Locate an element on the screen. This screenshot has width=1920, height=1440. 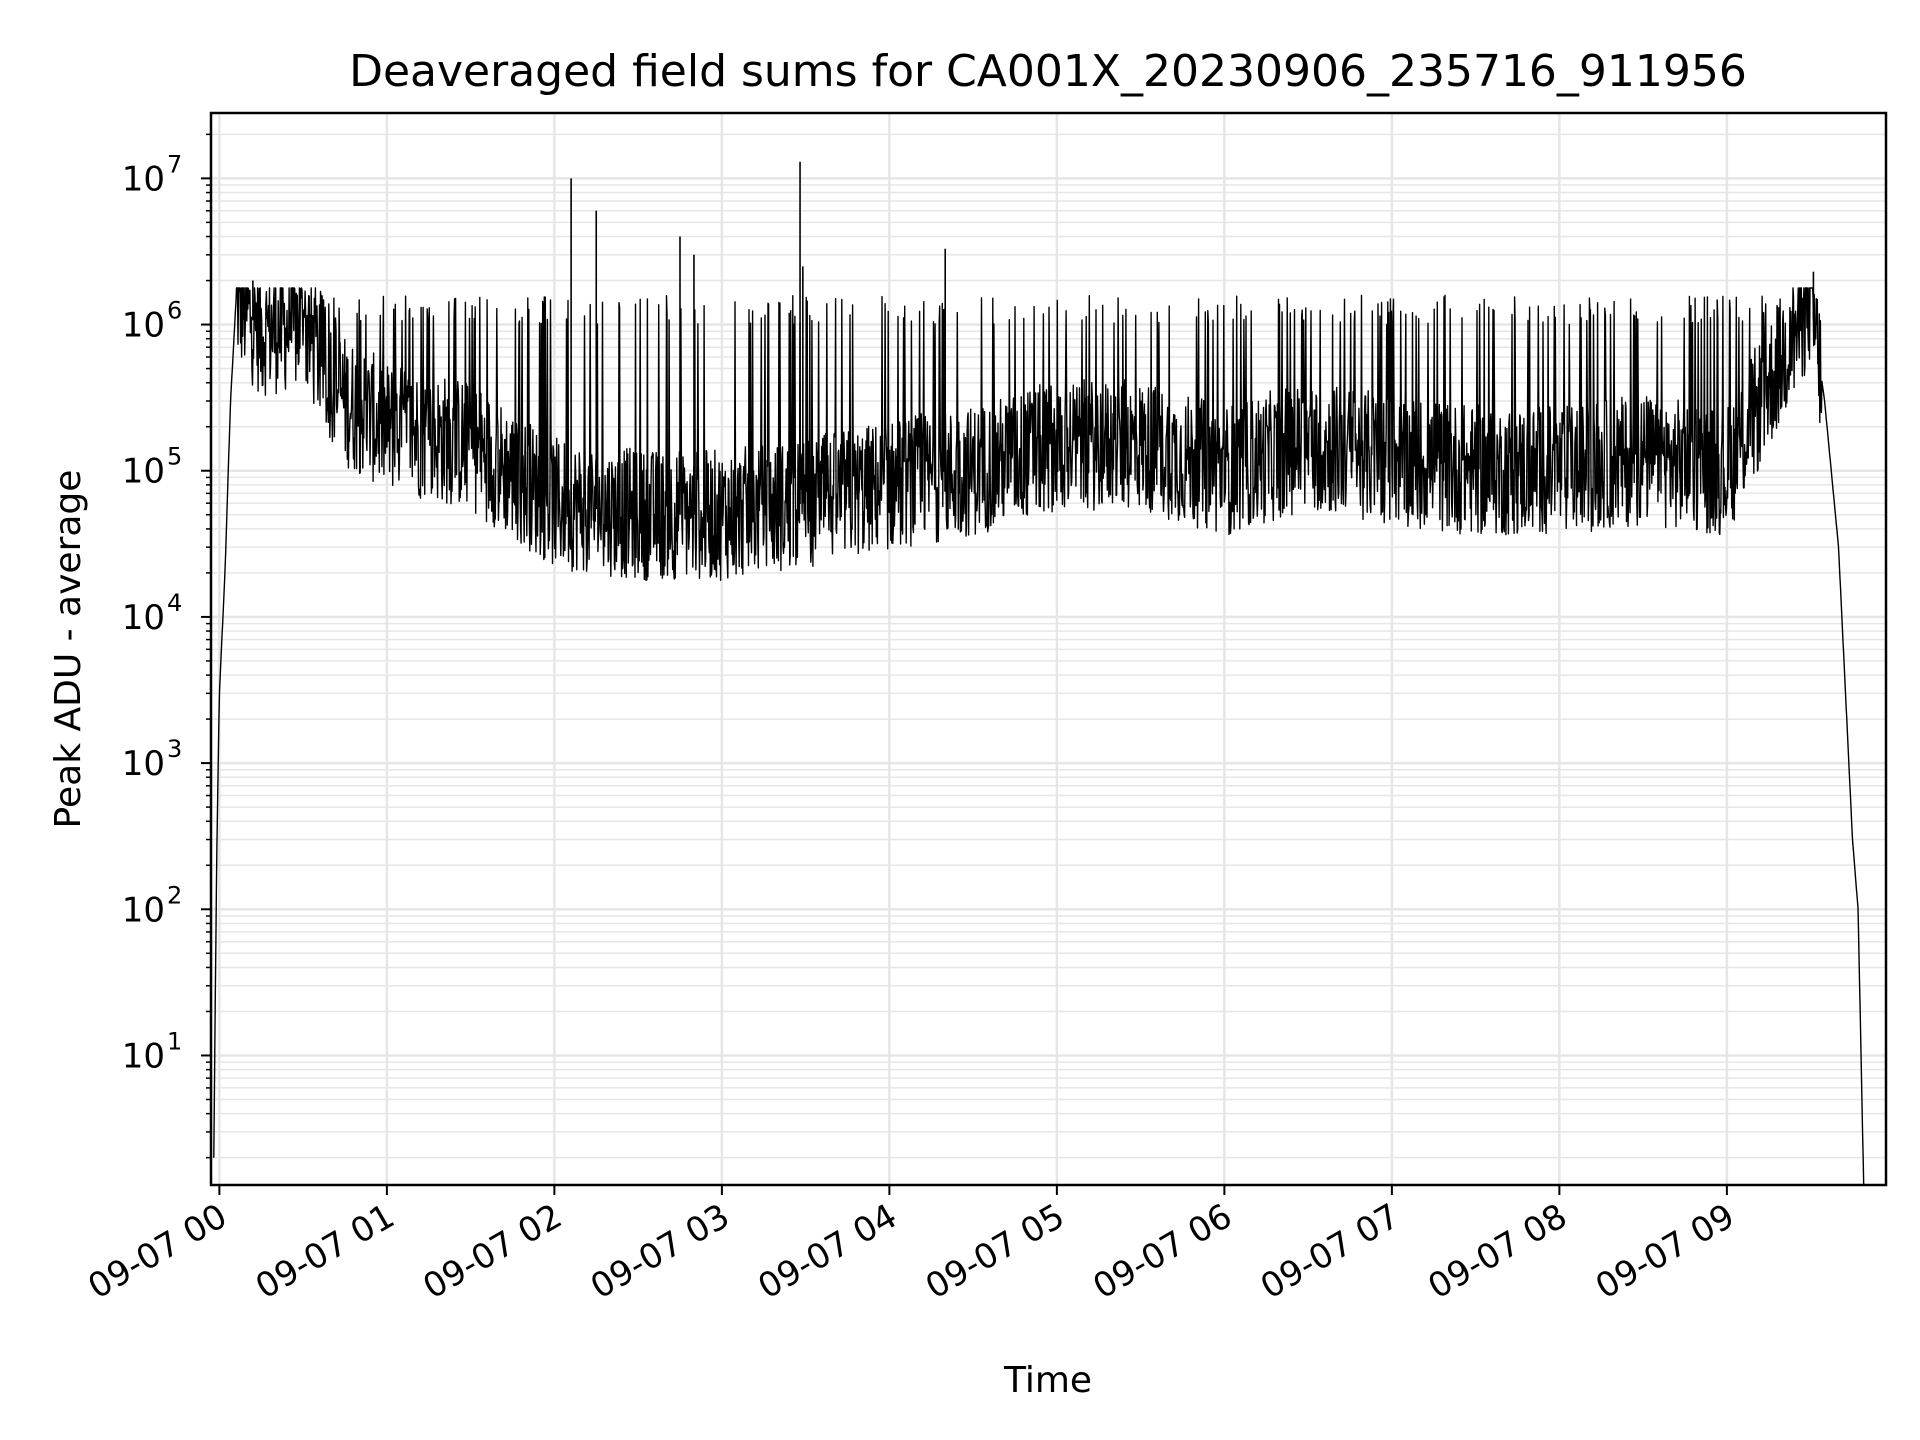
y-tick-label: 10 1 is located at coordinates (152, 1051).